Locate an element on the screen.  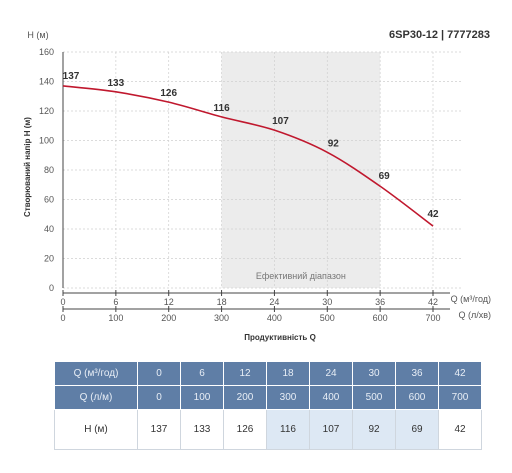
data-label-point-1: 133 is located at coordinates (116, 83).